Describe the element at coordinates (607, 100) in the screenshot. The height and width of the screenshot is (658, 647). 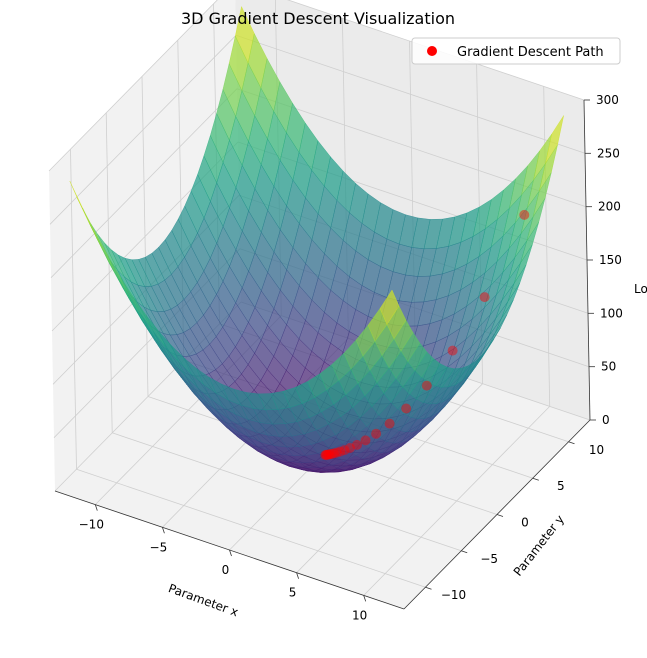
I see `z-tick-label: 300` at that location.